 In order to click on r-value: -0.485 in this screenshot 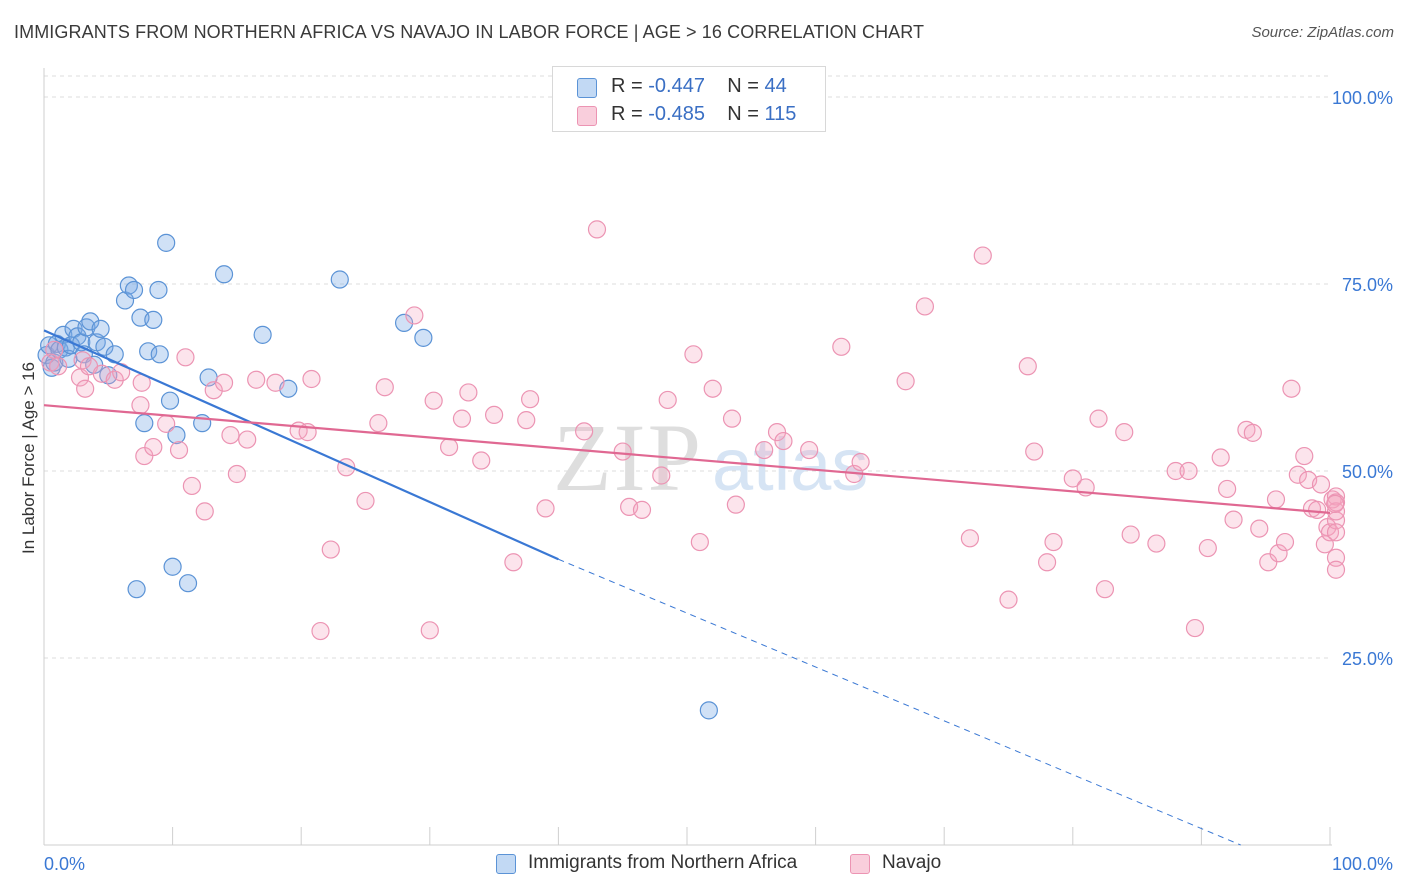, I will do `click(676, 114)`.